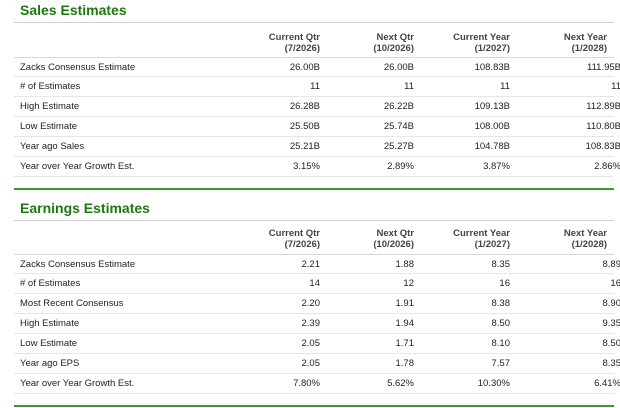 The width and height of the screenshot is (620, 408). I want to click on row-value: 26.28B, so click(304, 106).